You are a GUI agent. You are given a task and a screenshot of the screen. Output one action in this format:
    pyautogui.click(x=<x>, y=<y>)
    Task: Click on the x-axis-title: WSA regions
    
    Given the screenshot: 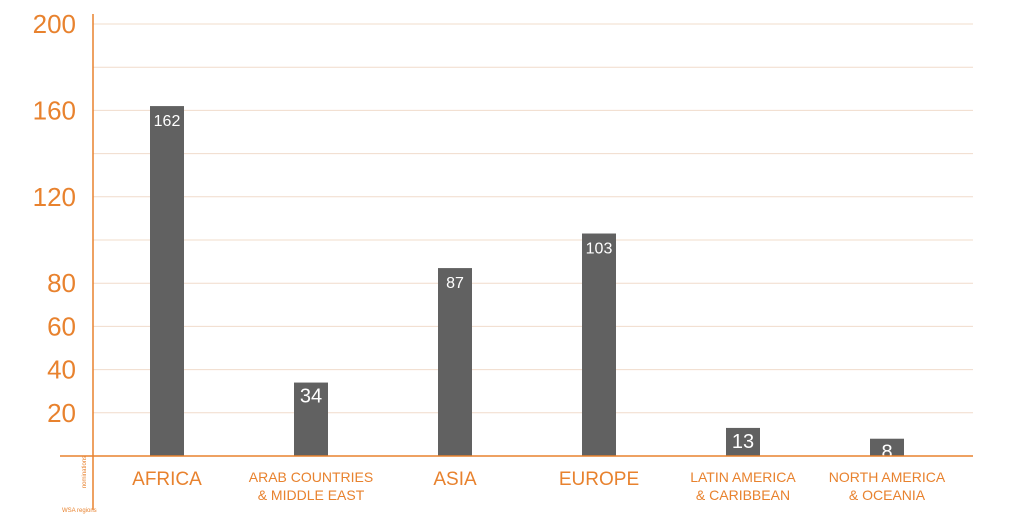 What is the action you would take?
    pyautogui.click(x=79, y=511)
    